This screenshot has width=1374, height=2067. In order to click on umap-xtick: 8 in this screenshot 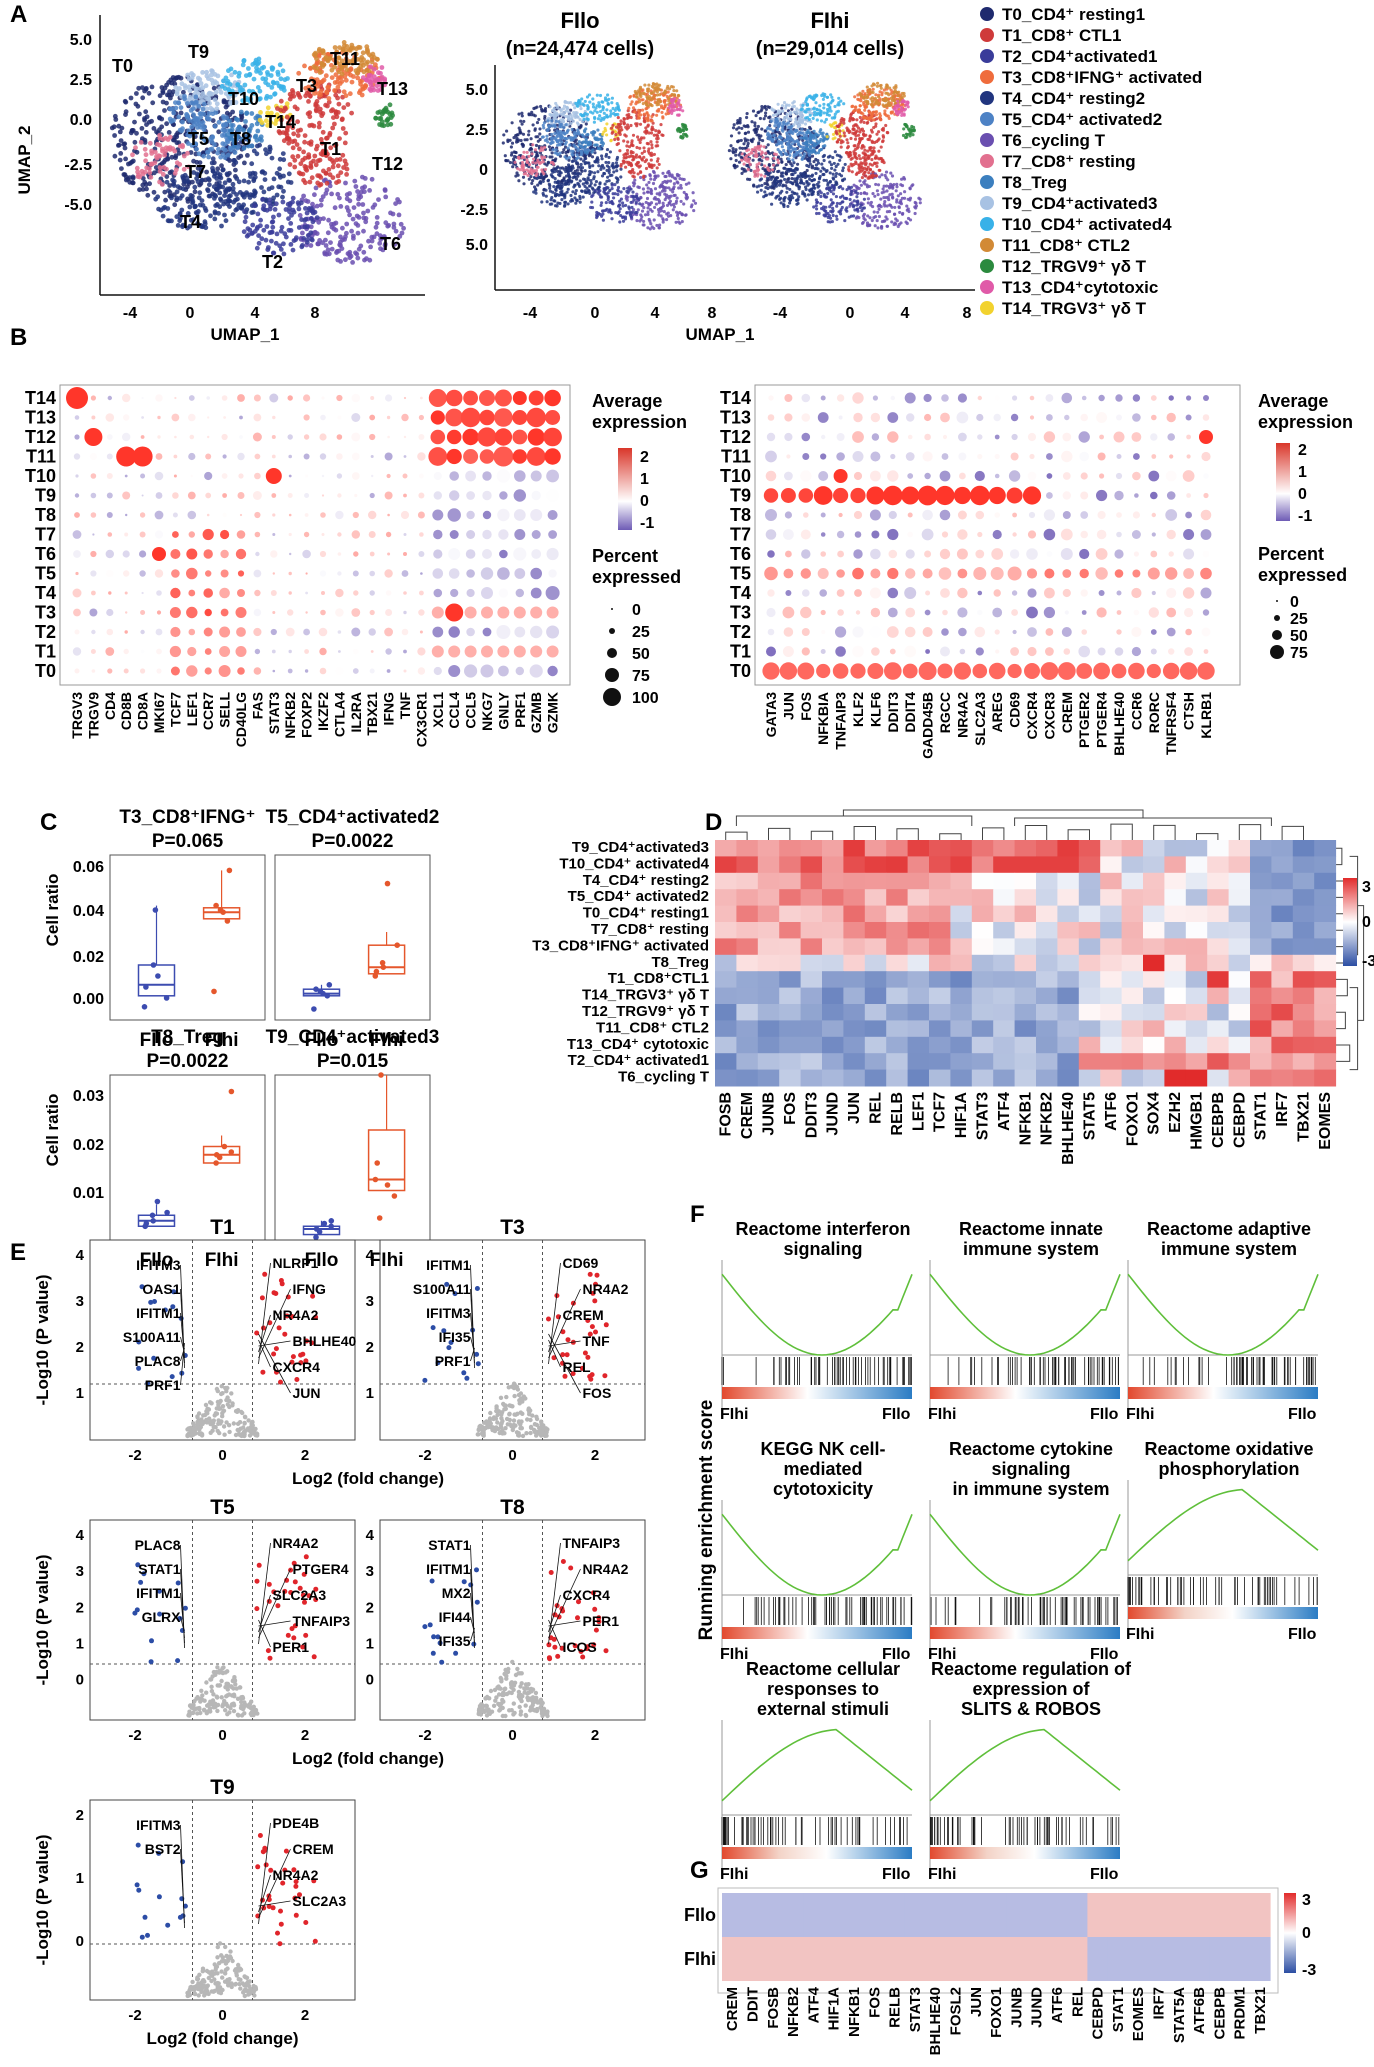, I will do `click(967, 313)`.